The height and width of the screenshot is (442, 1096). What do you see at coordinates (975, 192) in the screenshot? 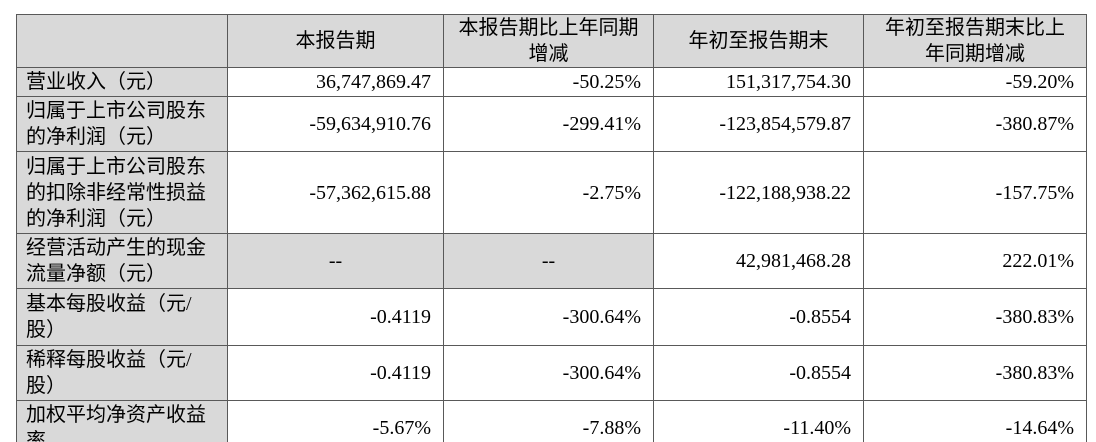
I see `cell-value: -157.75%` at bounding box center [975, 192].